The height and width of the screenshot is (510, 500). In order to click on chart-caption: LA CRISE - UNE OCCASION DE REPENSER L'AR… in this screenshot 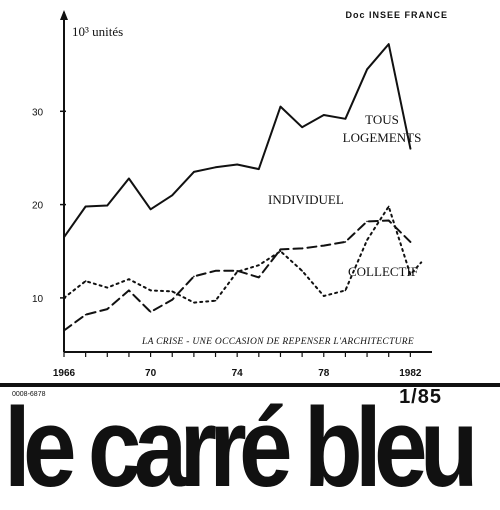, I will do `click(277, 342)`.